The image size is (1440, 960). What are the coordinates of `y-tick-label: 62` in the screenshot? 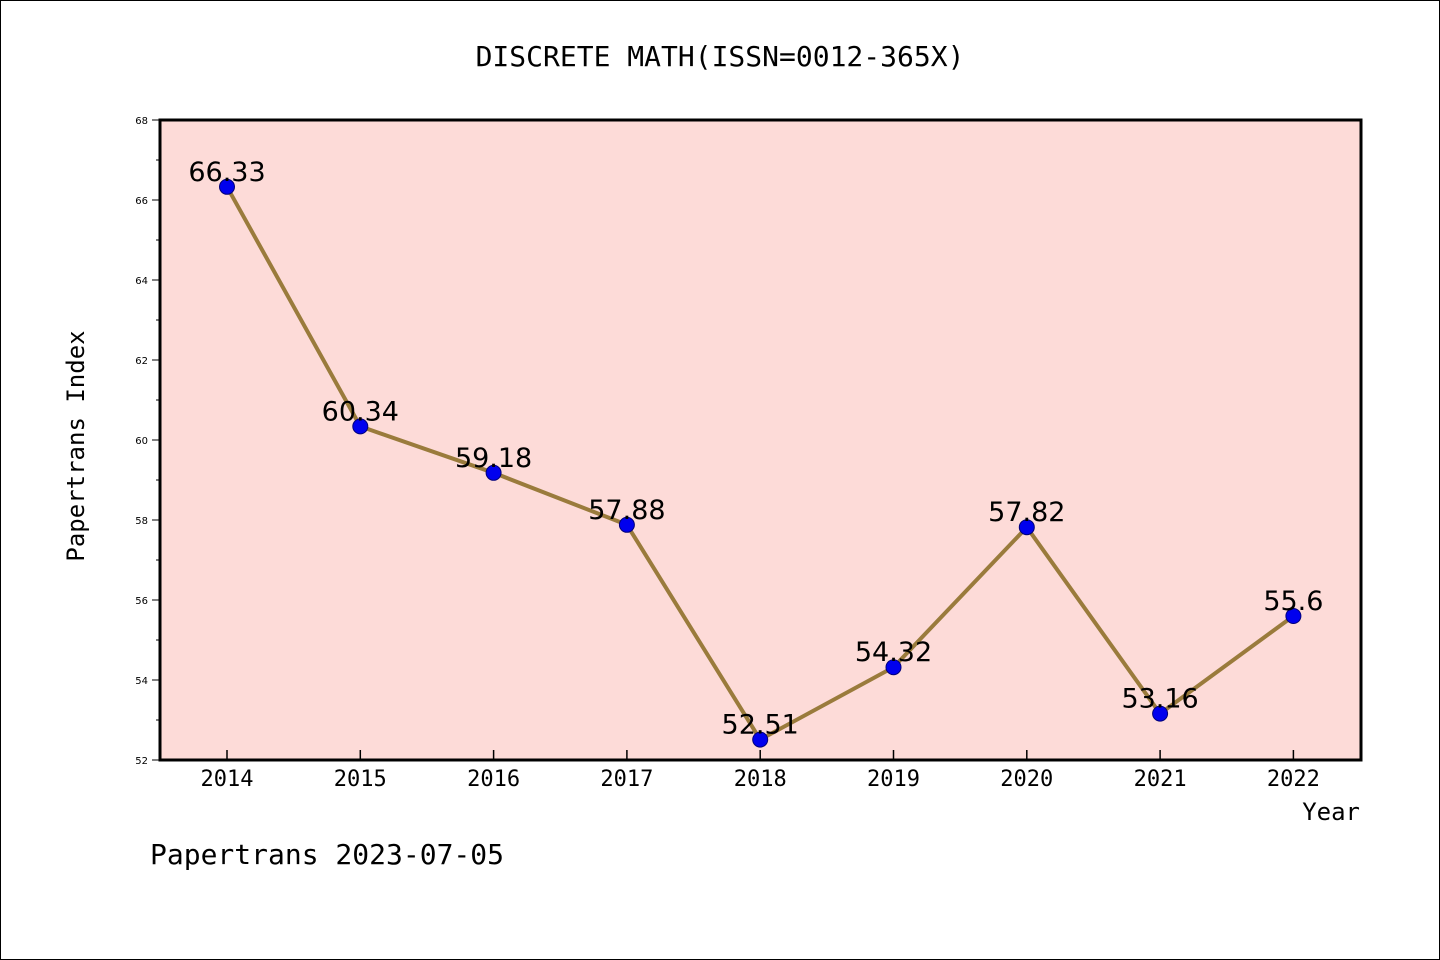 It's located at (141, 361).